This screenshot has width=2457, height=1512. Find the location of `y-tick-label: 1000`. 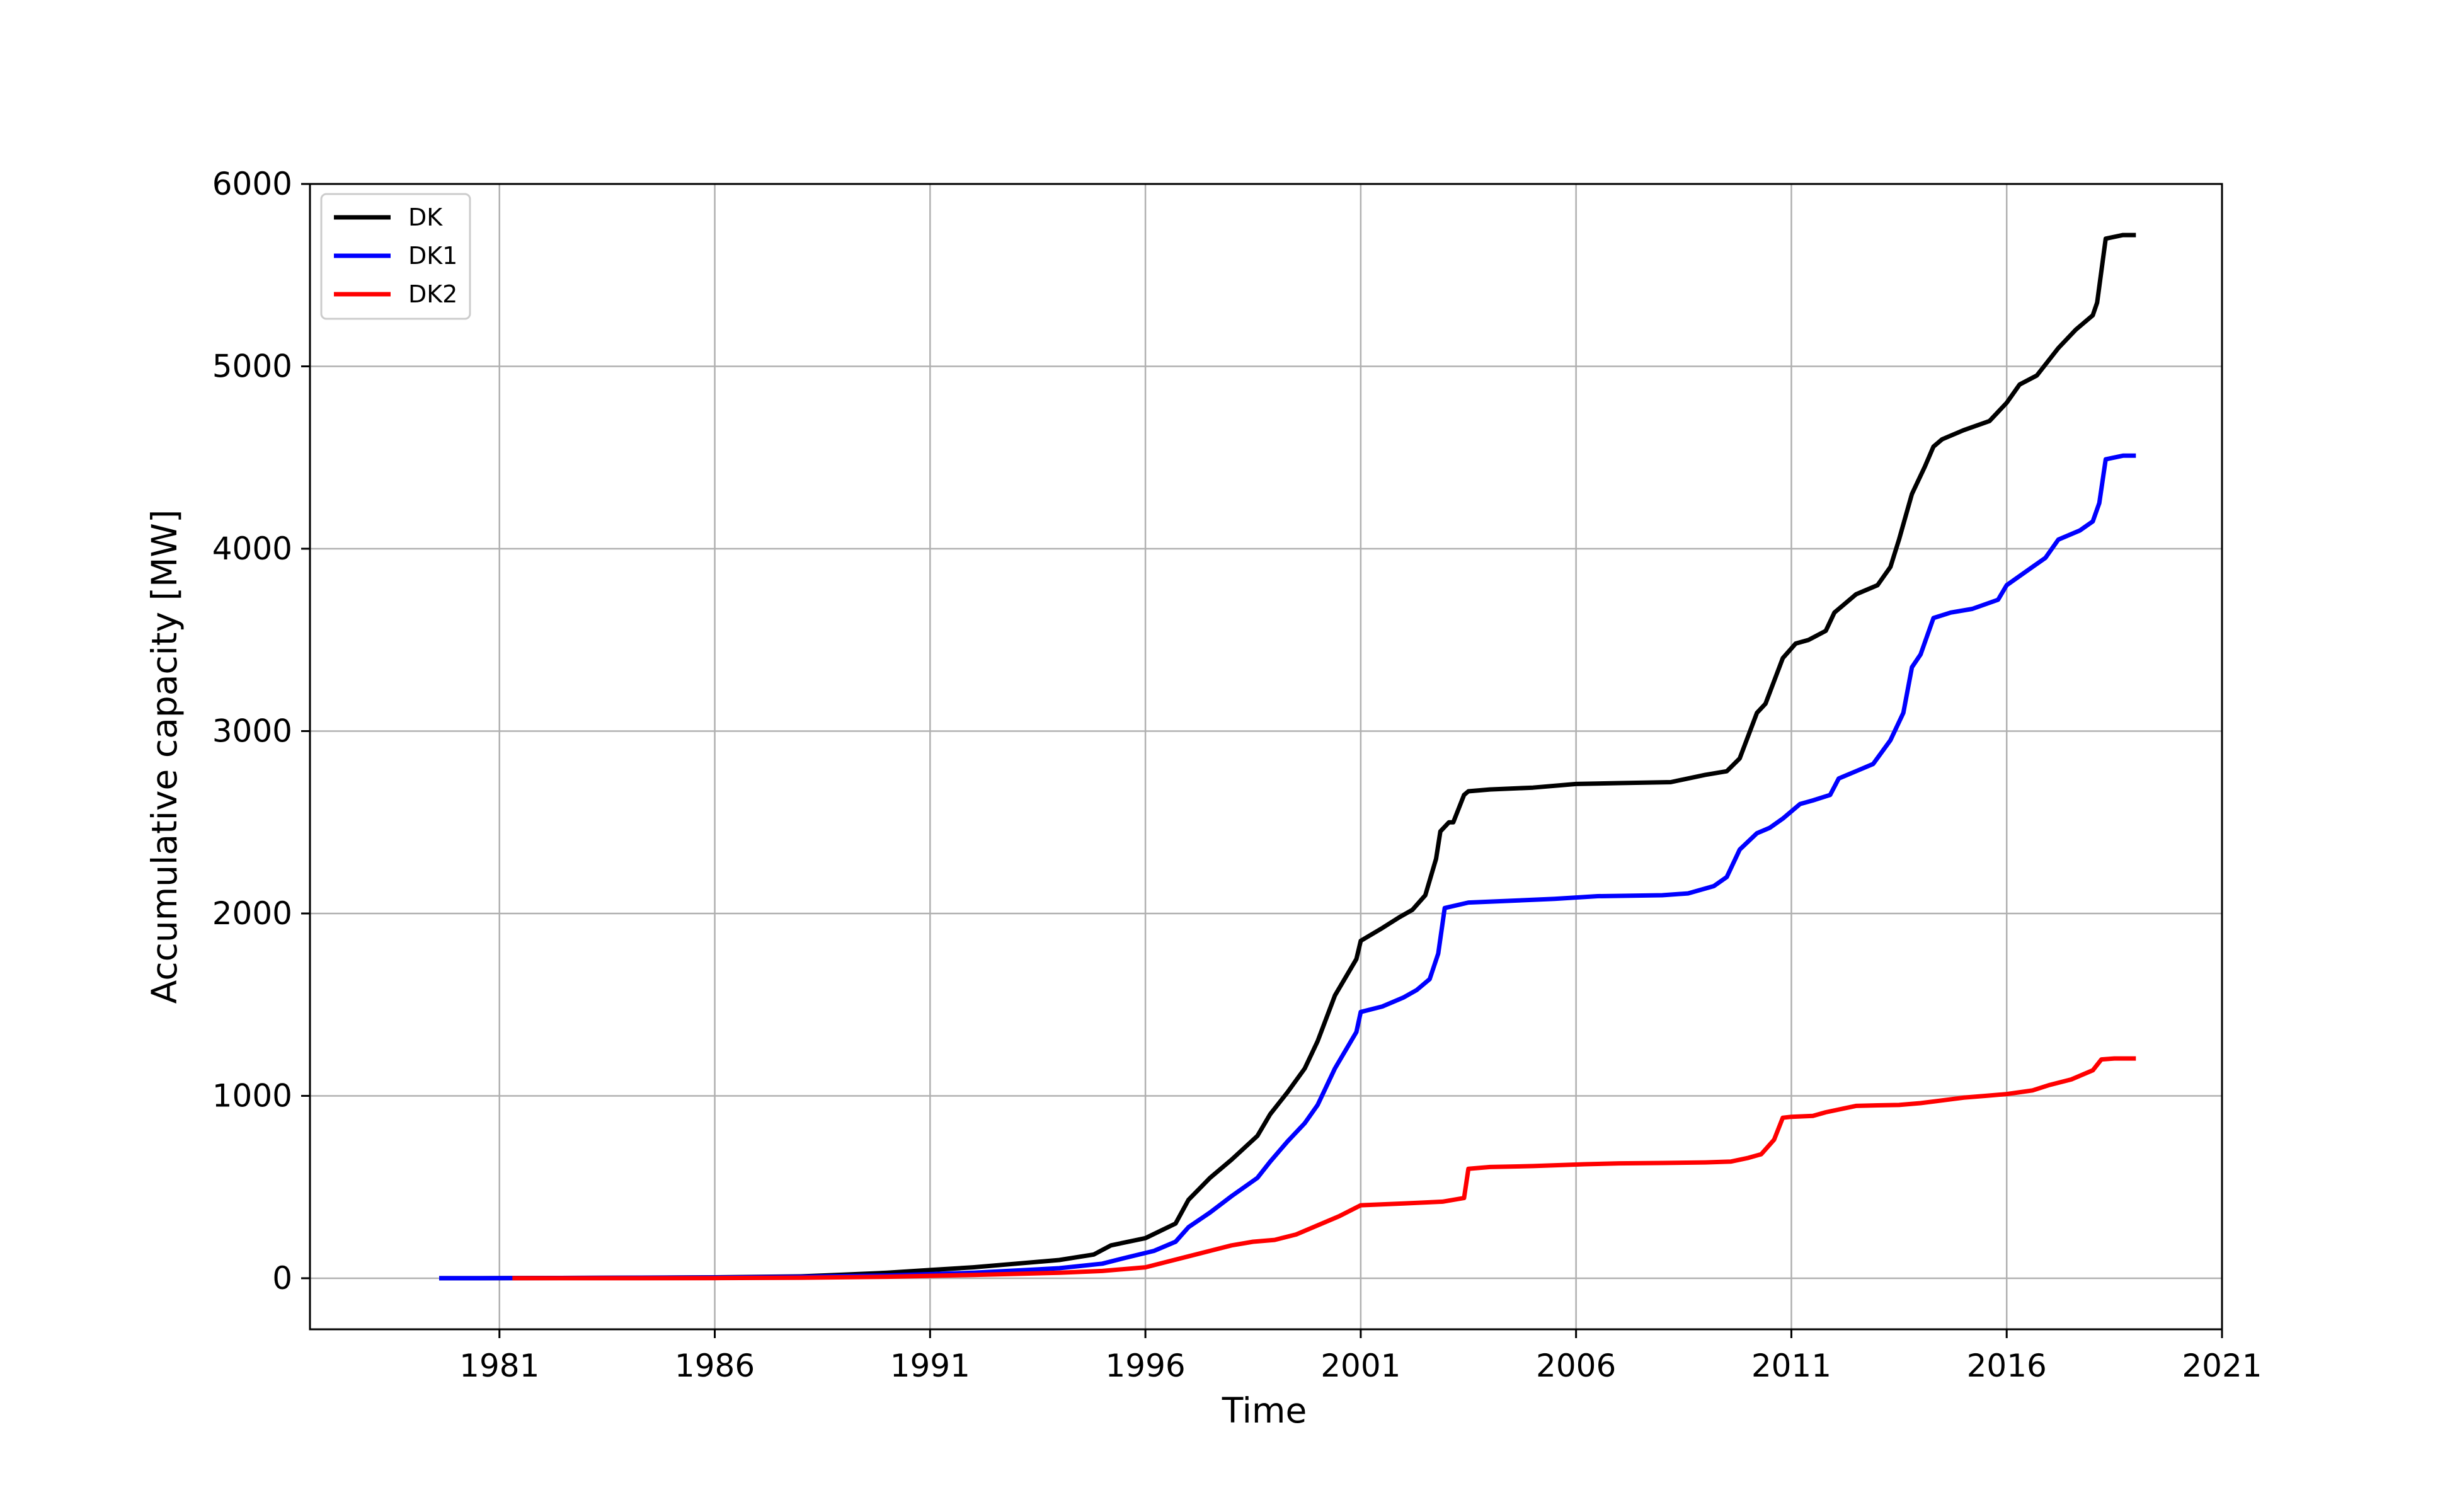

y-tick-label: 1000 is located at coordinates (252, 1095).